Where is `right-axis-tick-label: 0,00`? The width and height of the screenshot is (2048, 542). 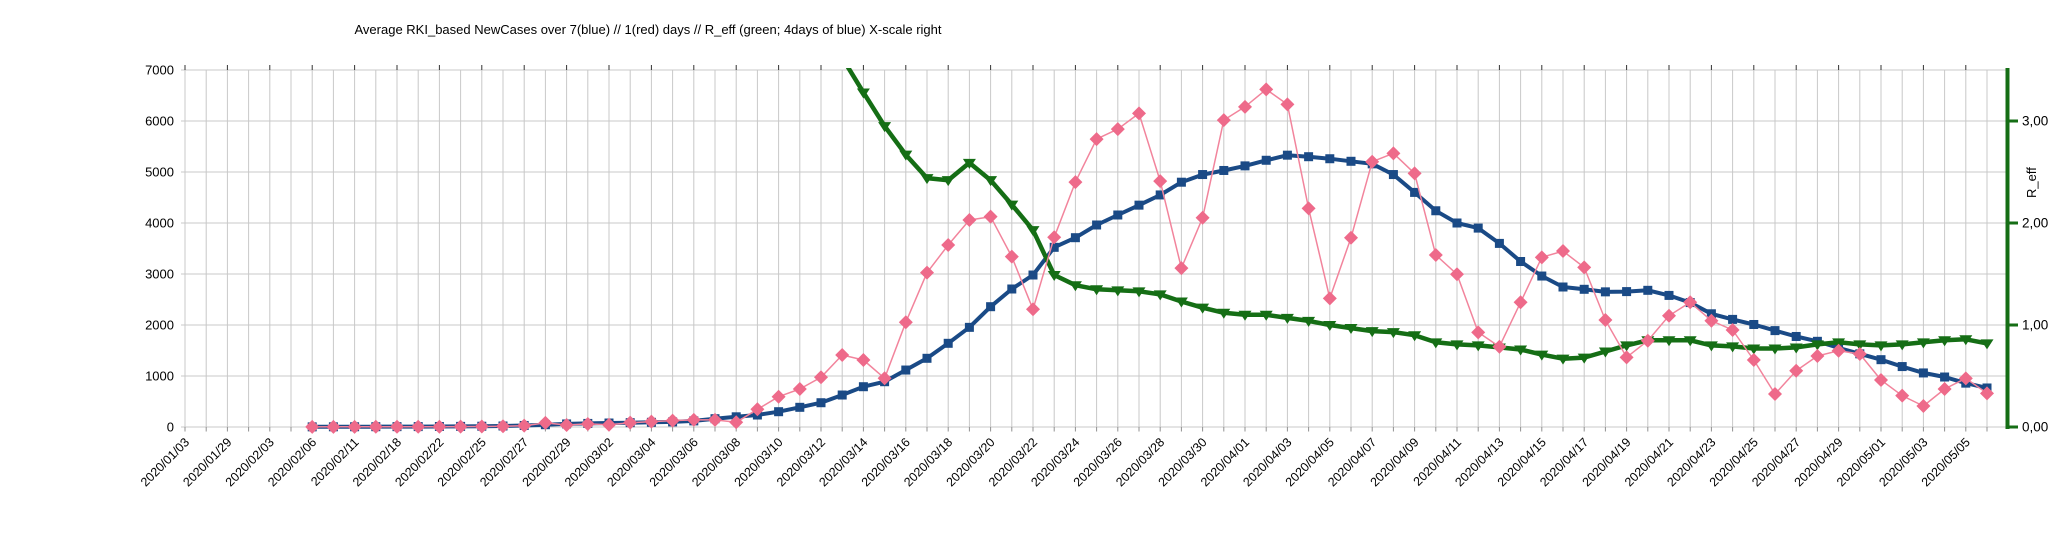
right-axis-tick-label: 0,00 is located at coordinates (2035, 427).